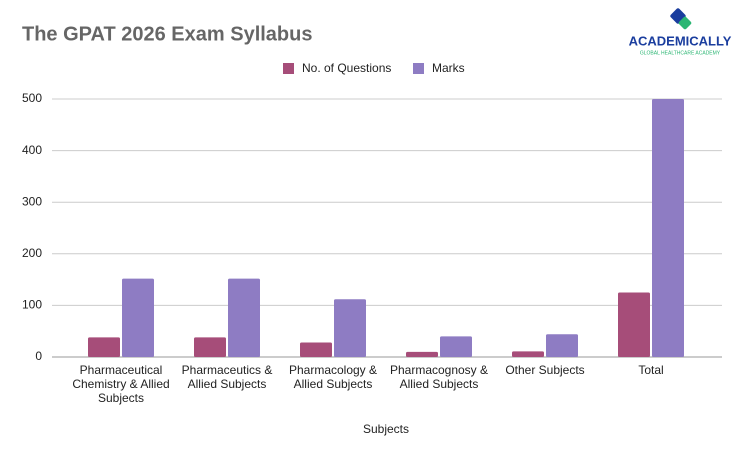 The image size is (745, 460). What do you see at coordinates (32, 253) in the screenshot?
I see `y-tick-label: 200` at bounding box center [32, 253].